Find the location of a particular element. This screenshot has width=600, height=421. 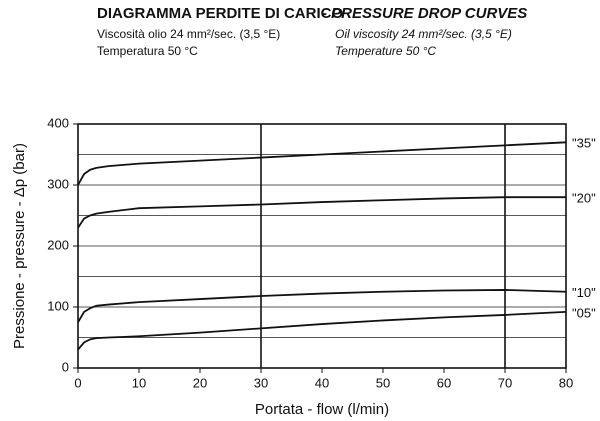

x-tick-label: 10 is located at coordinates (139, 382).